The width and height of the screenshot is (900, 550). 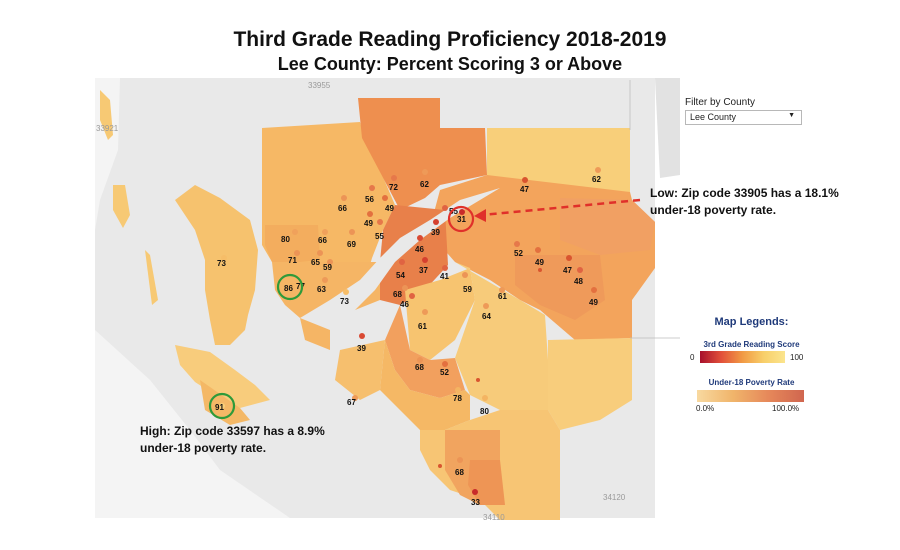 What do you see at coordinates (400, 259) in the screenshot?
I see `caloosahatchee-river` at bounding box center [400, 259].